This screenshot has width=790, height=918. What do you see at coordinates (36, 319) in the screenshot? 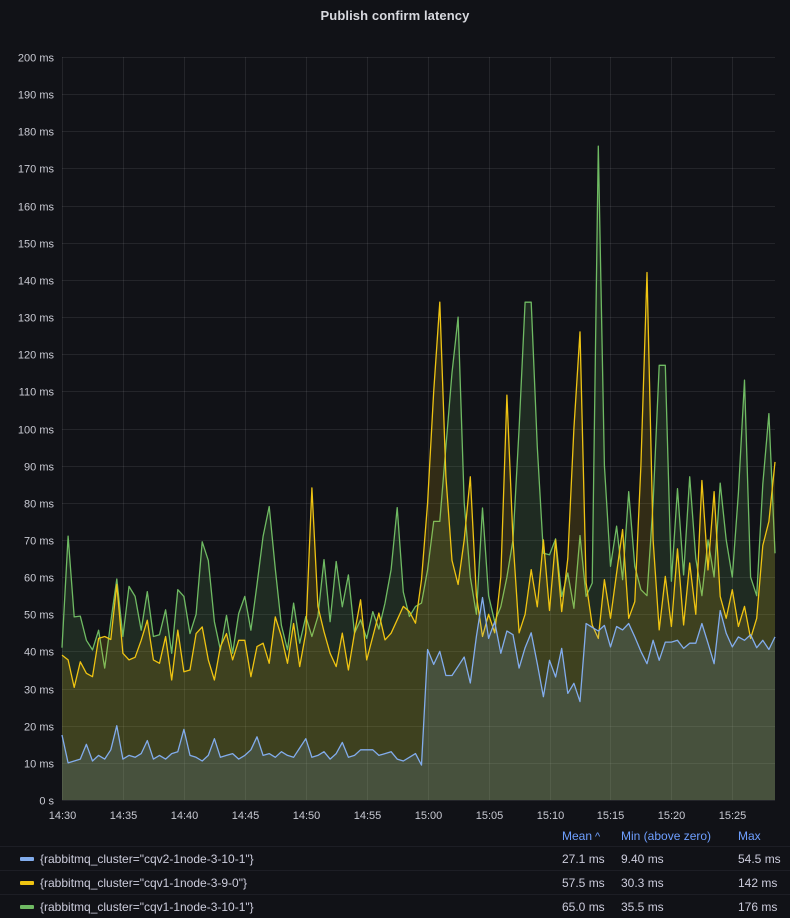
I see `y-tick-label: 130 ms` at bounding box center [36, 319].